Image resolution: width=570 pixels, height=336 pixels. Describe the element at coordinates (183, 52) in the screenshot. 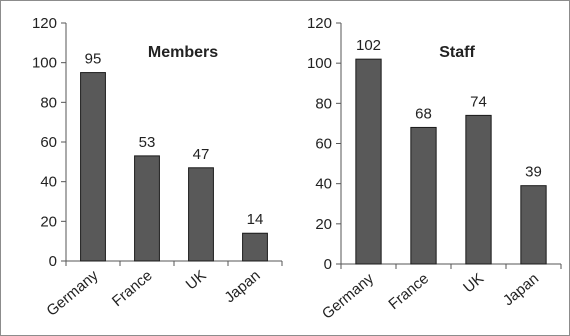

I see `chart-title: Members` at that location.